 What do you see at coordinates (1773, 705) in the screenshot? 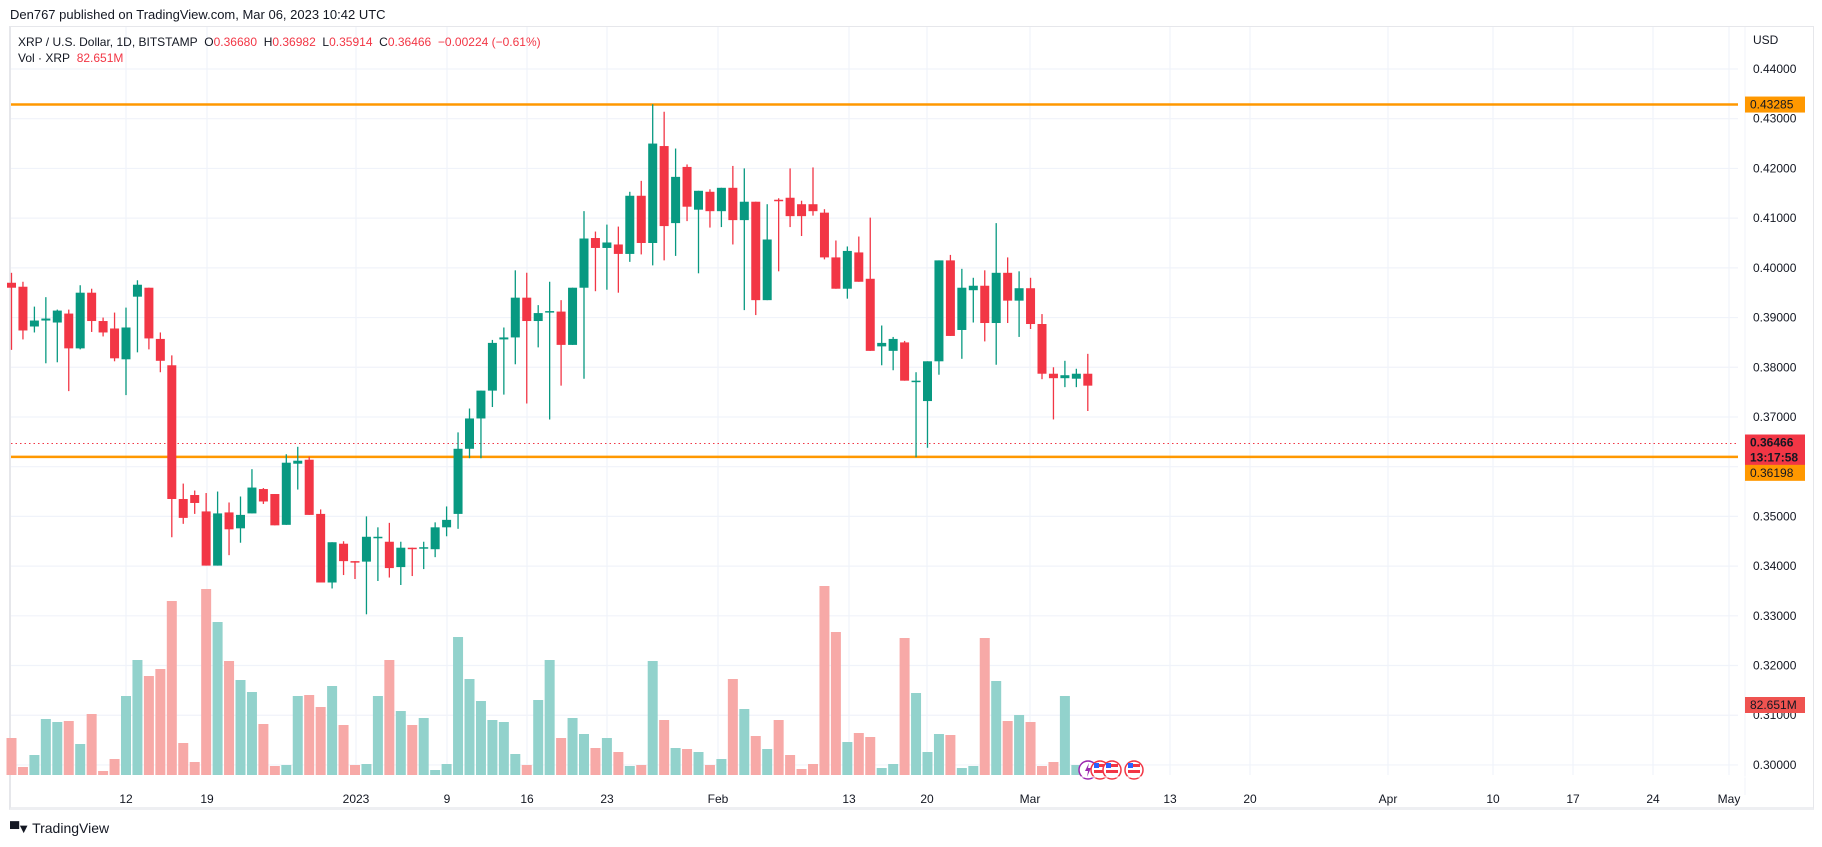
I see `svg-text: 82.651M` at bounding box center [1773, 705].